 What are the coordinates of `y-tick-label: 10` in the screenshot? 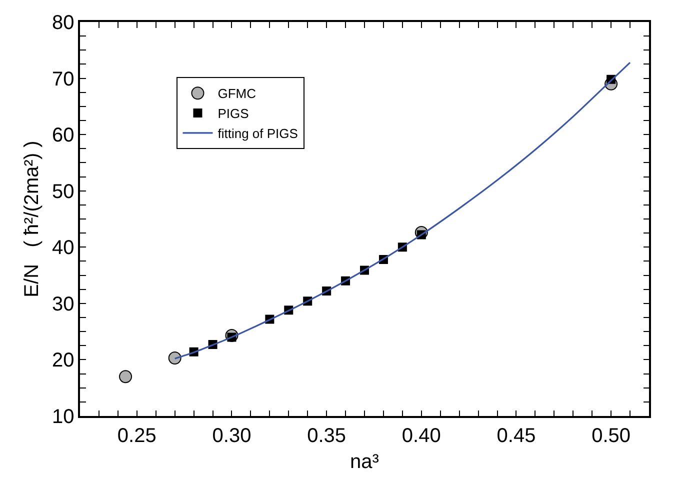 It's located at (63, 417).